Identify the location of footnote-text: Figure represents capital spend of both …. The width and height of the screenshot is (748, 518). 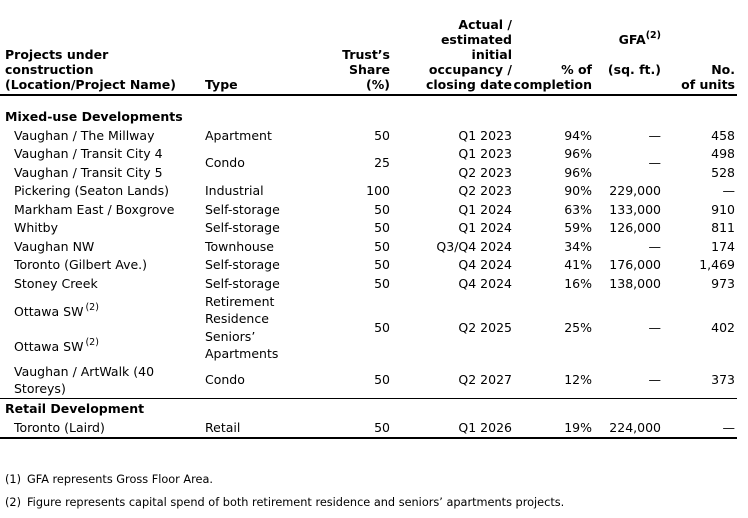
(296, 503).